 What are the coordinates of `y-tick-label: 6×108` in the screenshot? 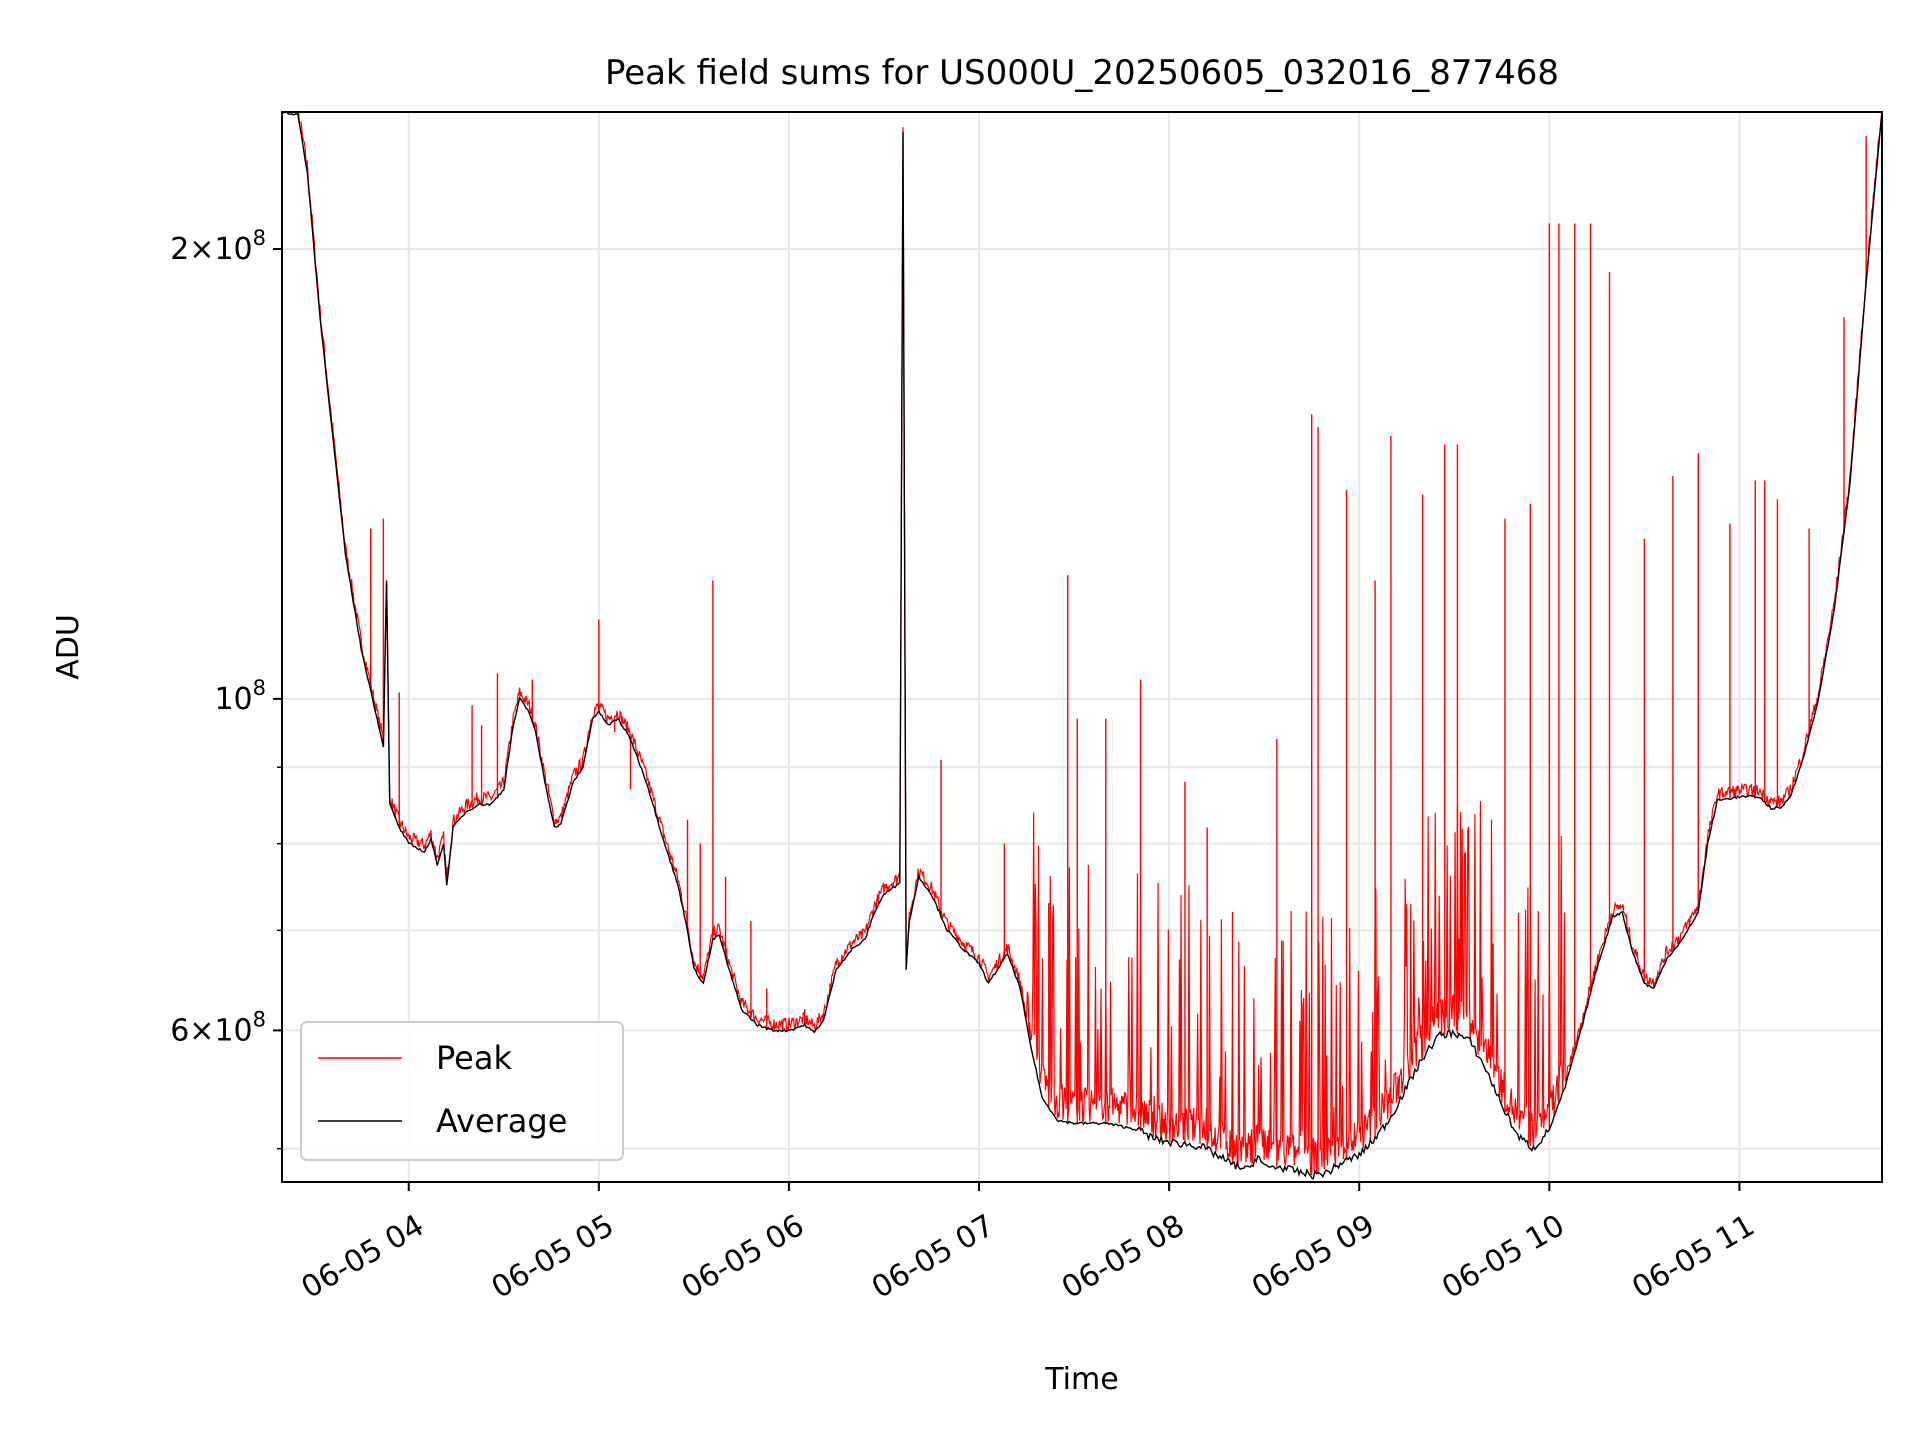 It's located at (218, 1027).